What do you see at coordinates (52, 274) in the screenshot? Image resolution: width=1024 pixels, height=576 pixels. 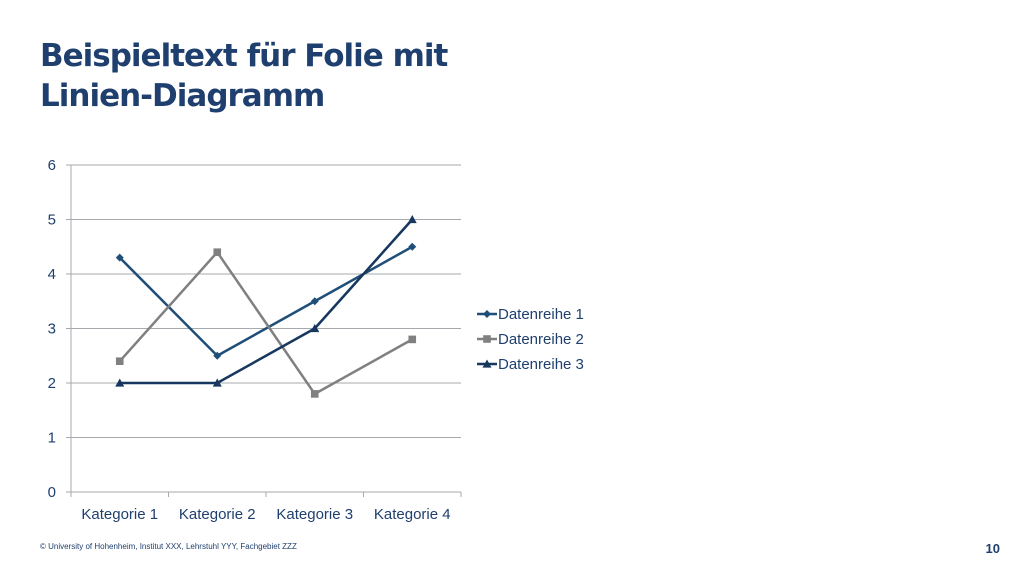 I see `y-tick-label-4: 4` at bounding box center [52, 274].